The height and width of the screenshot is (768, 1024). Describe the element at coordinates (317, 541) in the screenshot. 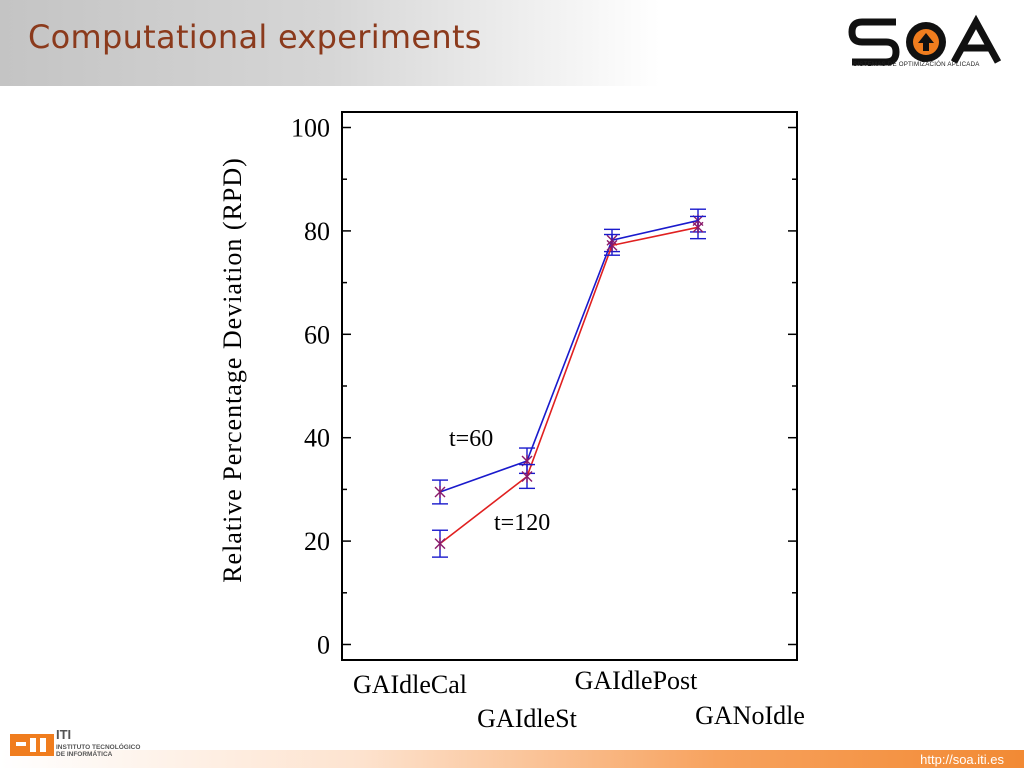

I see `y-tick-label: 20` at that location.